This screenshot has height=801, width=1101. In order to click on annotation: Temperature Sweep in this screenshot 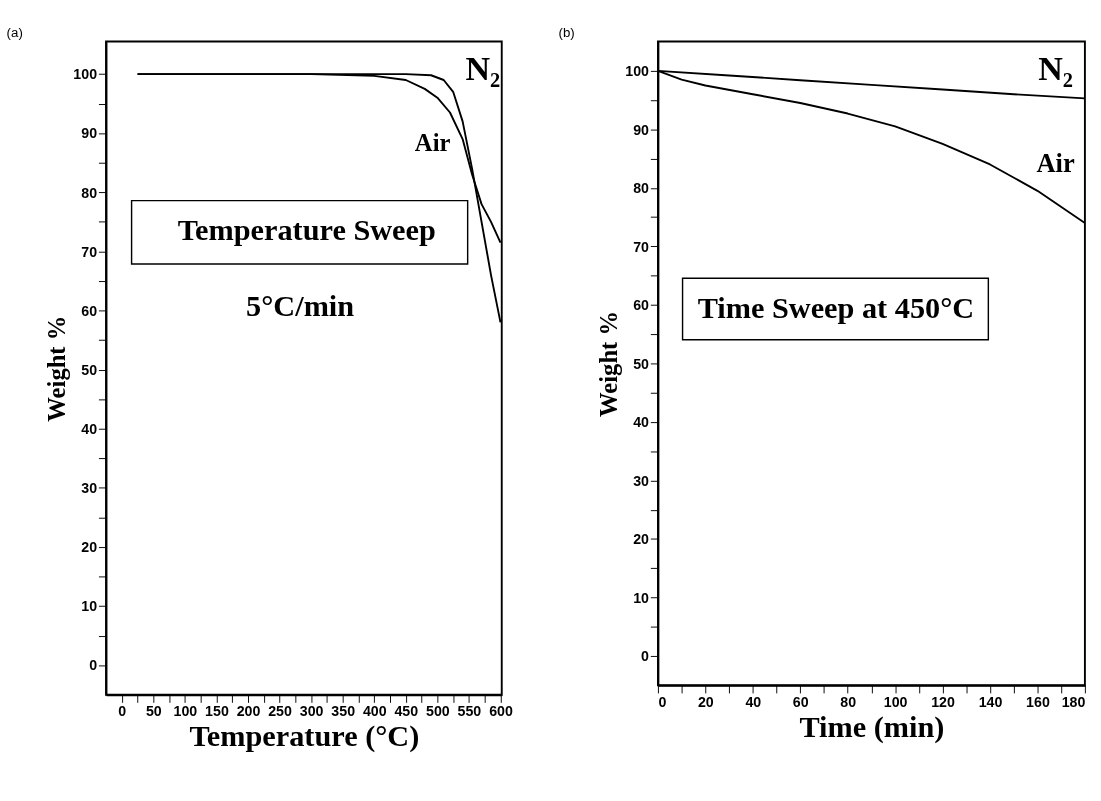, I will do `click(306, 230)`.